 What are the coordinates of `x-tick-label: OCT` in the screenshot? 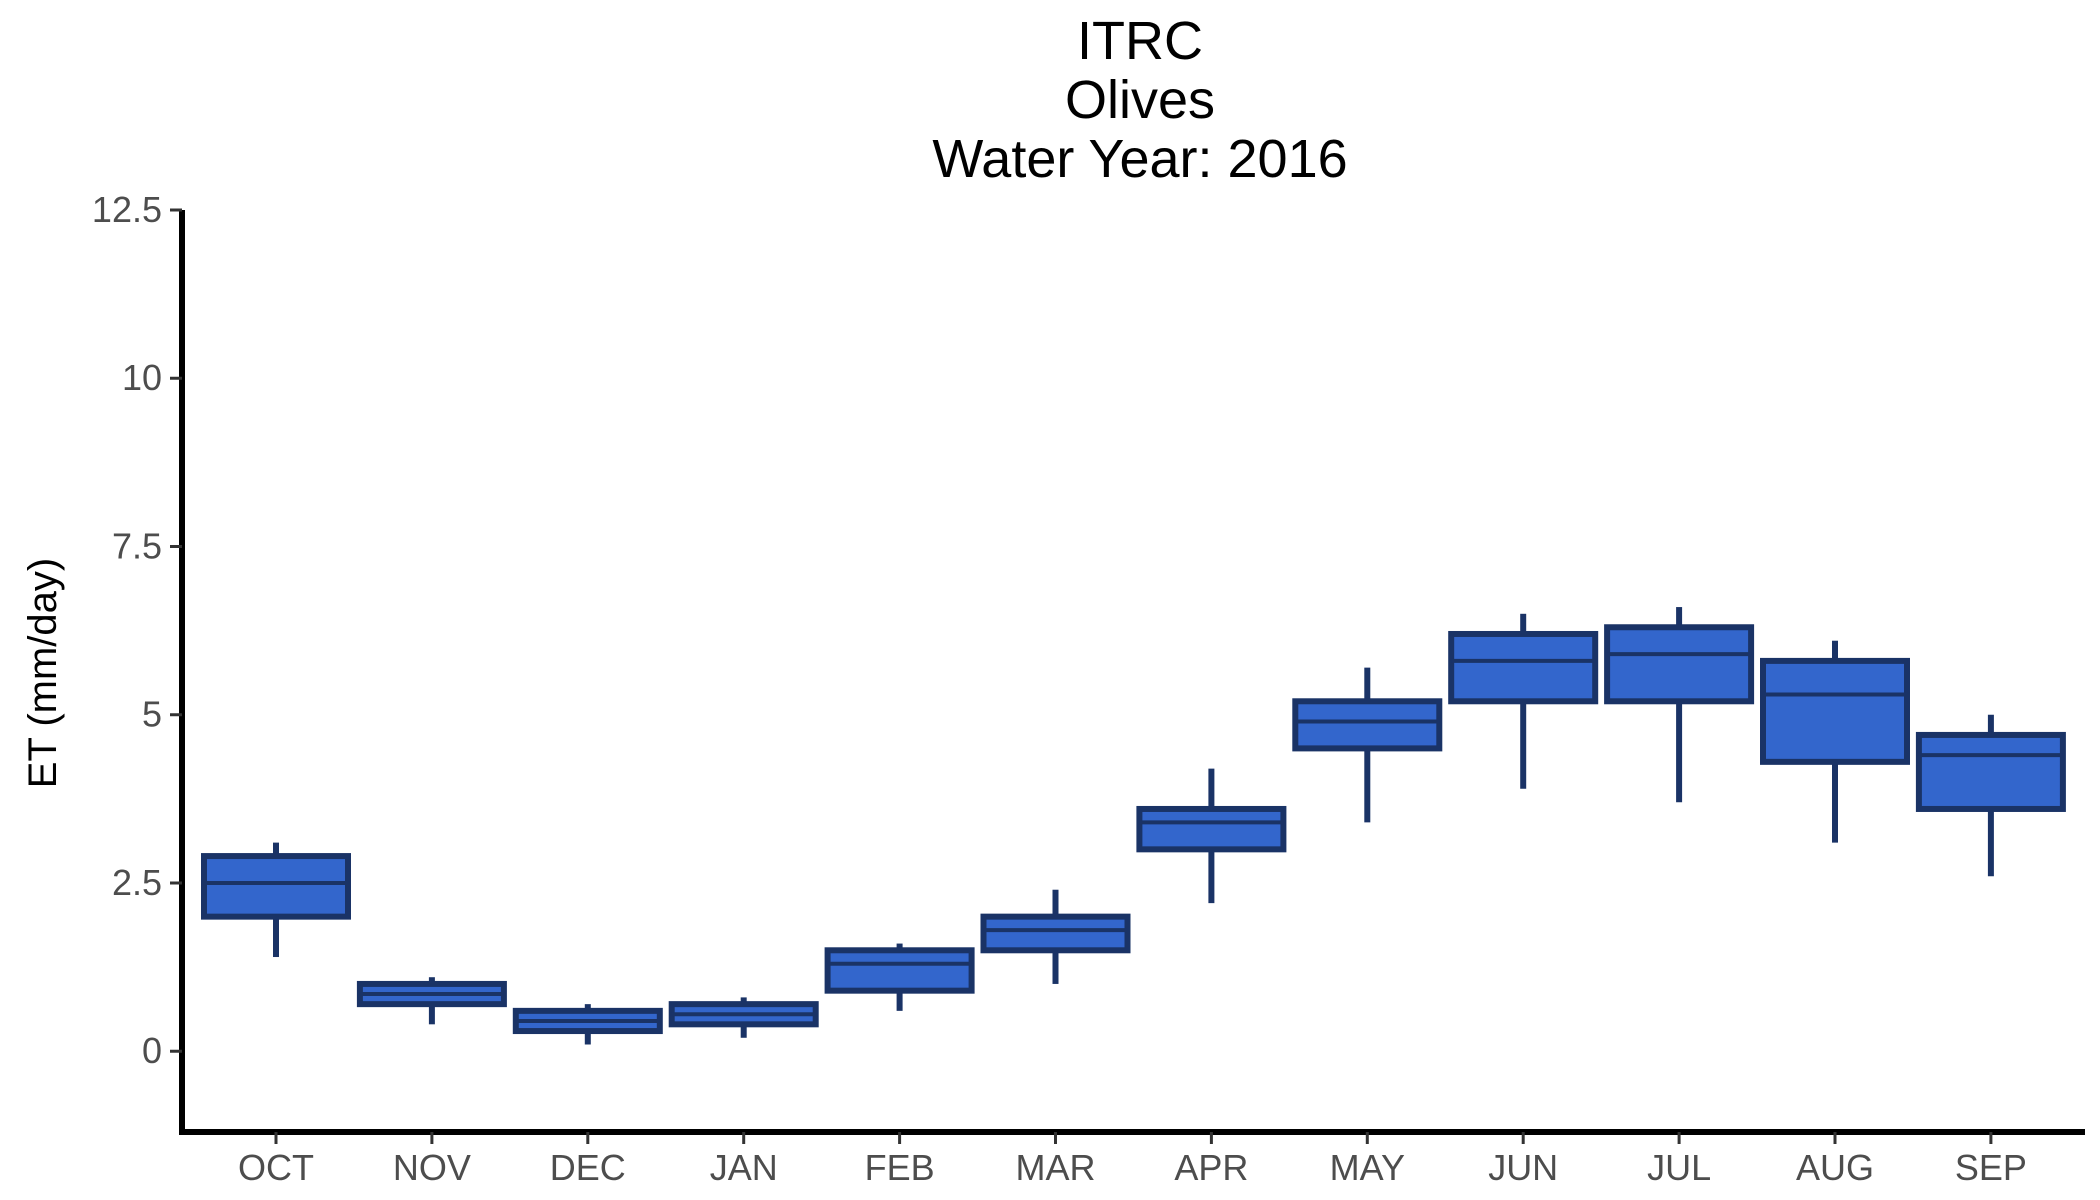 It's located at (276, 1167).